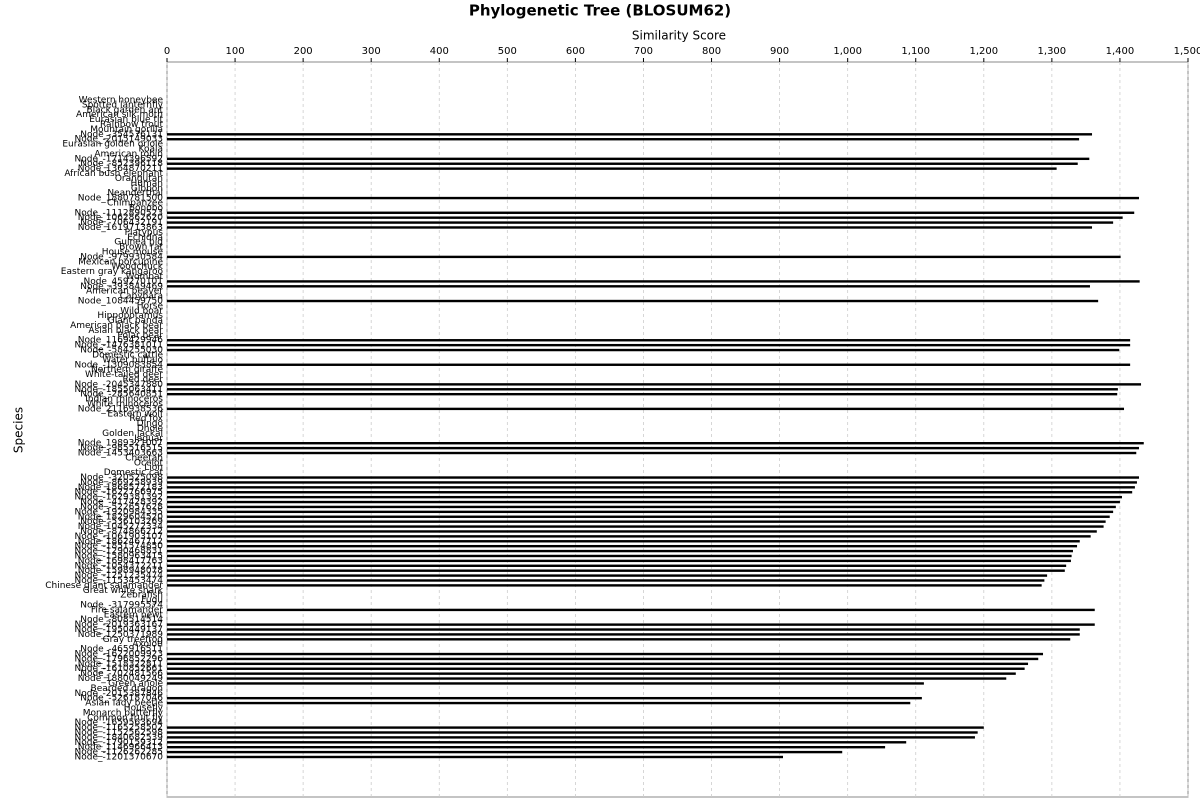 This screenshot has width=1200, height=800. Describe the element at coordinates (19, 430) in the screenshot. I see `y-axis-label: Species` at that location.